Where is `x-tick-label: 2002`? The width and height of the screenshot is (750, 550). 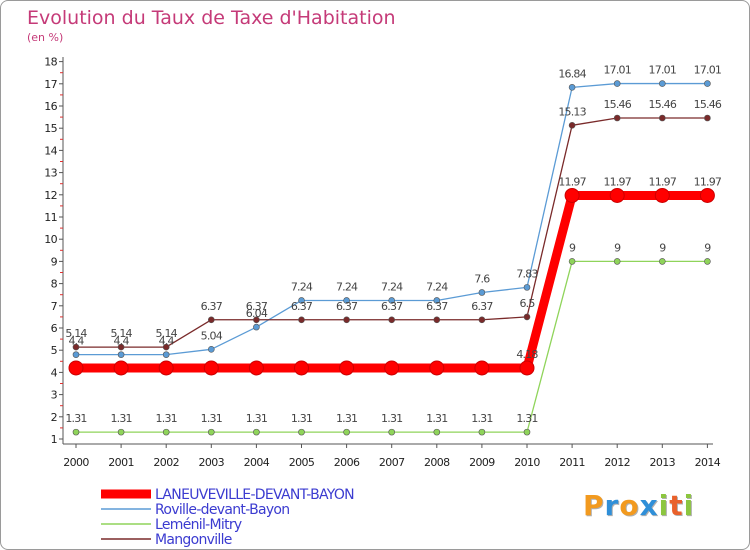 x-tick-label: 2002 is located at coordinates (166, 462).